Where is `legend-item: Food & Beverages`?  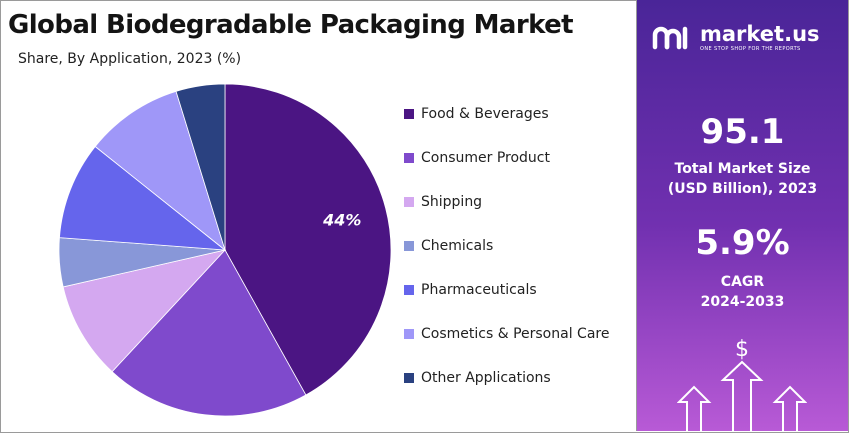 legend-item: Food & Beverages is located at coordinates (506, 114).